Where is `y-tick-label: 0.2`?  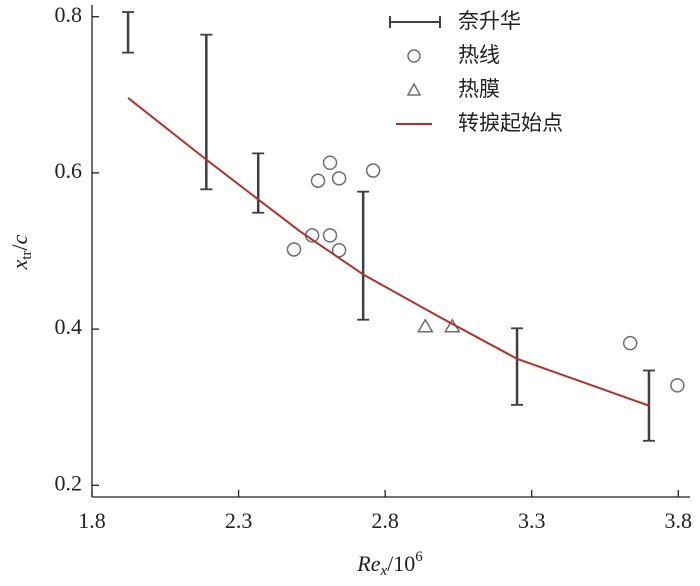 y-tick-label: 0.2 is located at coordinates (69, 482).